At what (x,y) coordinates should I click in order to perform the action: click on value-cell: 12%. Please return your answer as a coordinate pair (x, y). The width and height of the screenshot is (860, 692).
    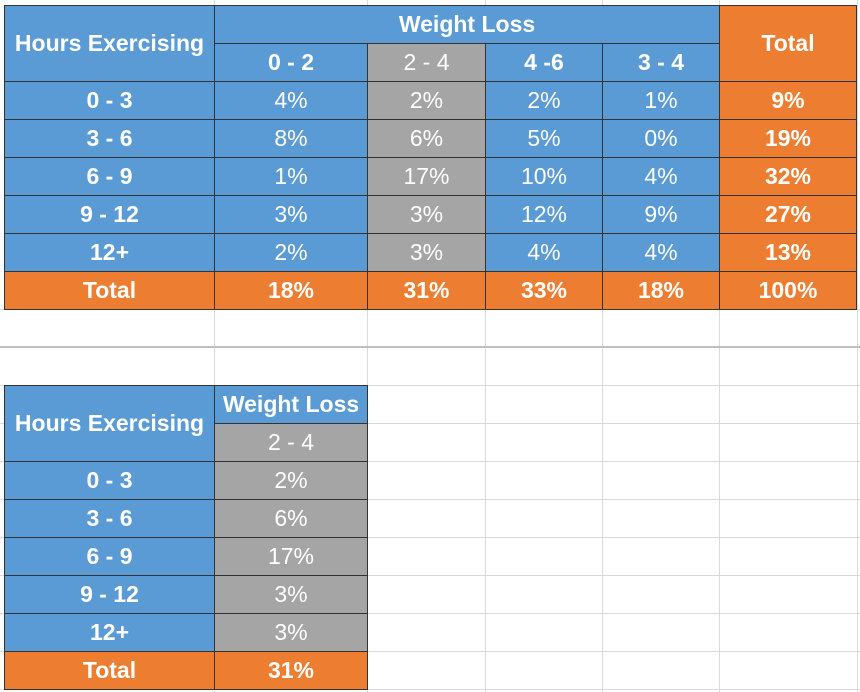
    Looking at the image, I should click on (544, 214).